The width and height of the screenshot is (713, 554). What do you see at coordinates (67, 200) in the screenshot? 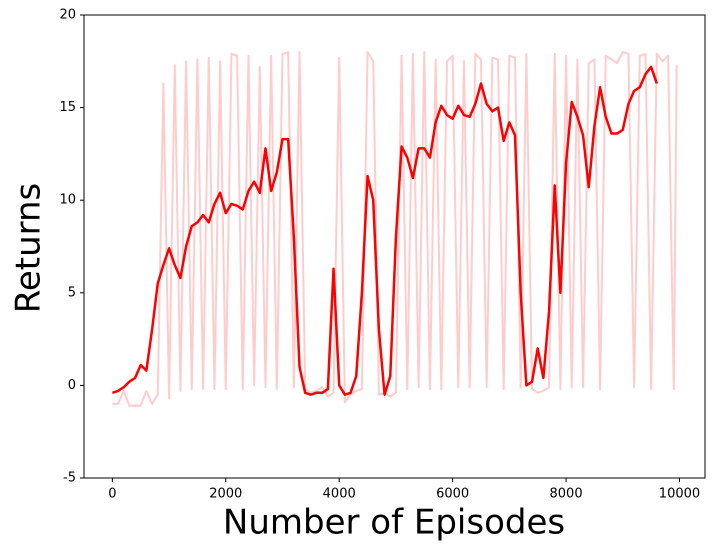
I see `y-tick-label: 10` at bounding box center [67, 200].